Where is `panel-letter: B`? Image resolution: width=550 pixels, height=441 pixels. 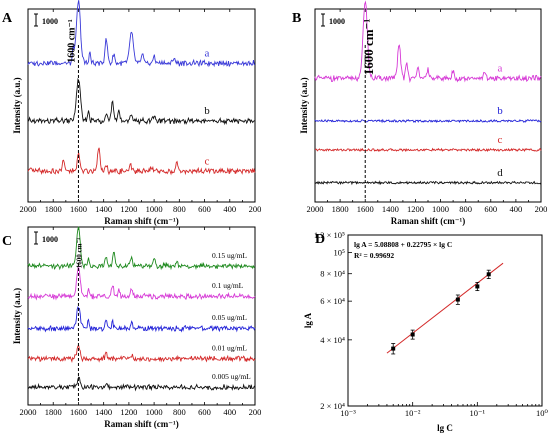 panel-letter: B is located at coordinates (296, 18).